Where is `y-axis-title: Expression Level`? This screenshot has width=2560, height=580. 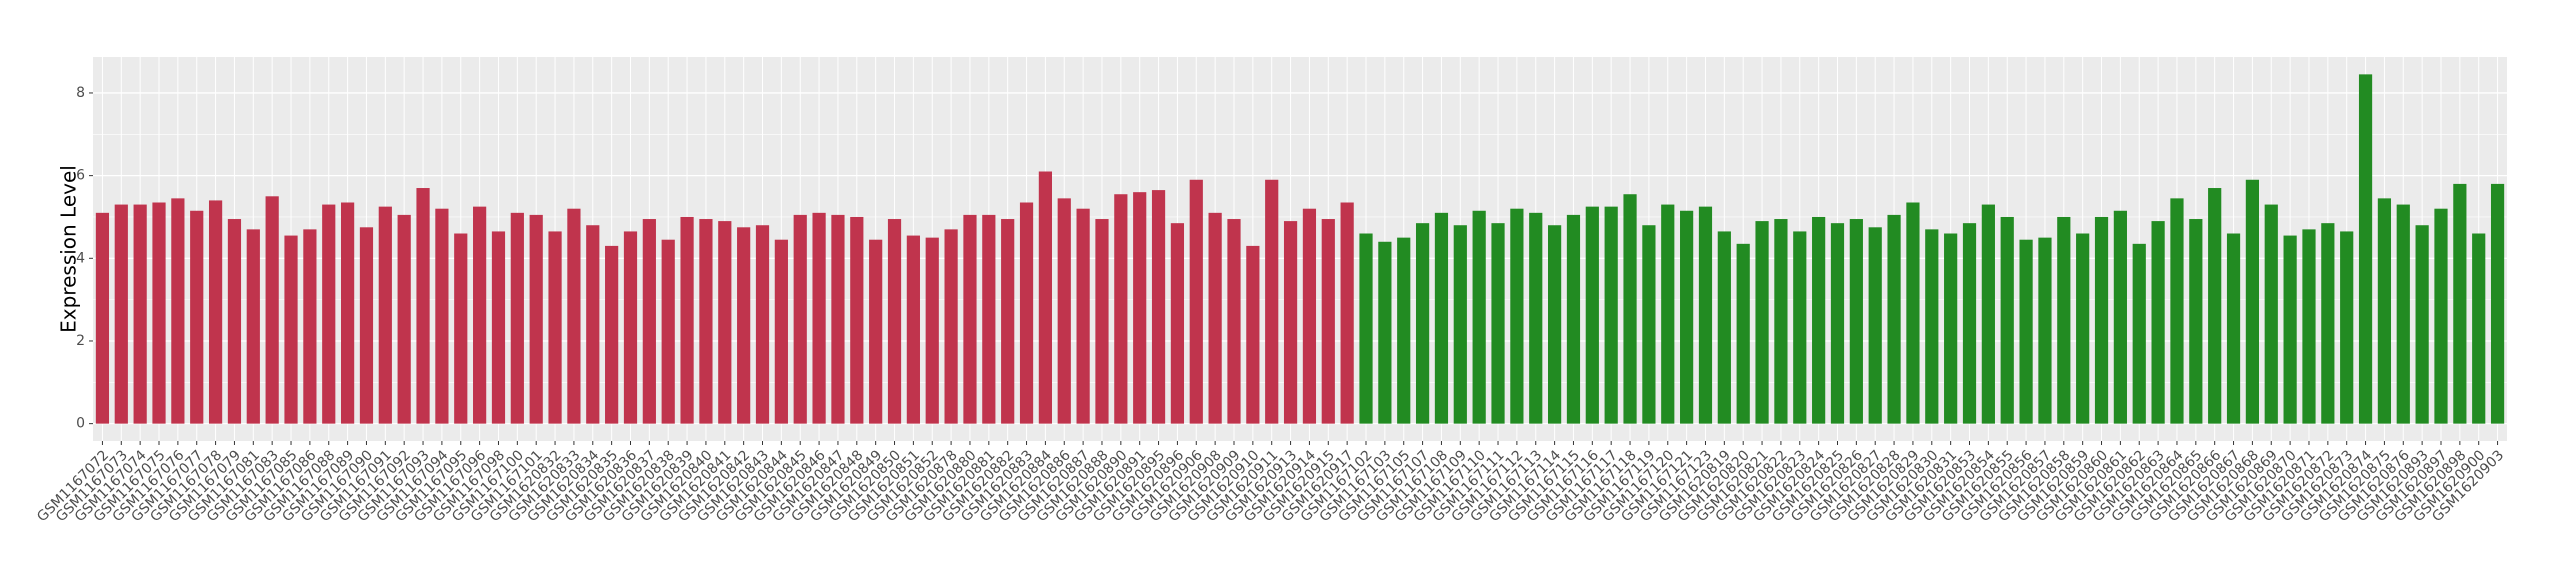
y-axis-title: Expression Level is located at coordinates (69, 249).